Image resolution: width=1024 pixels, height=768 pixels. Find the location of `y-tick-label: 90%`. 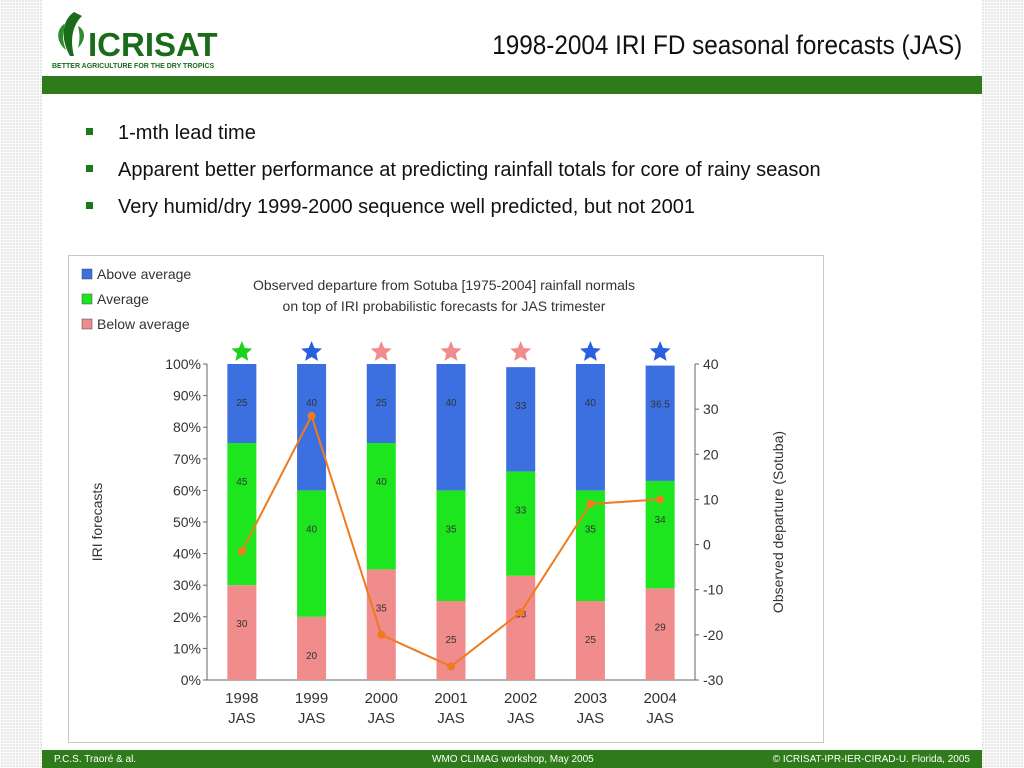

y-tick-label: 90% is located at coordinates (187, 396).